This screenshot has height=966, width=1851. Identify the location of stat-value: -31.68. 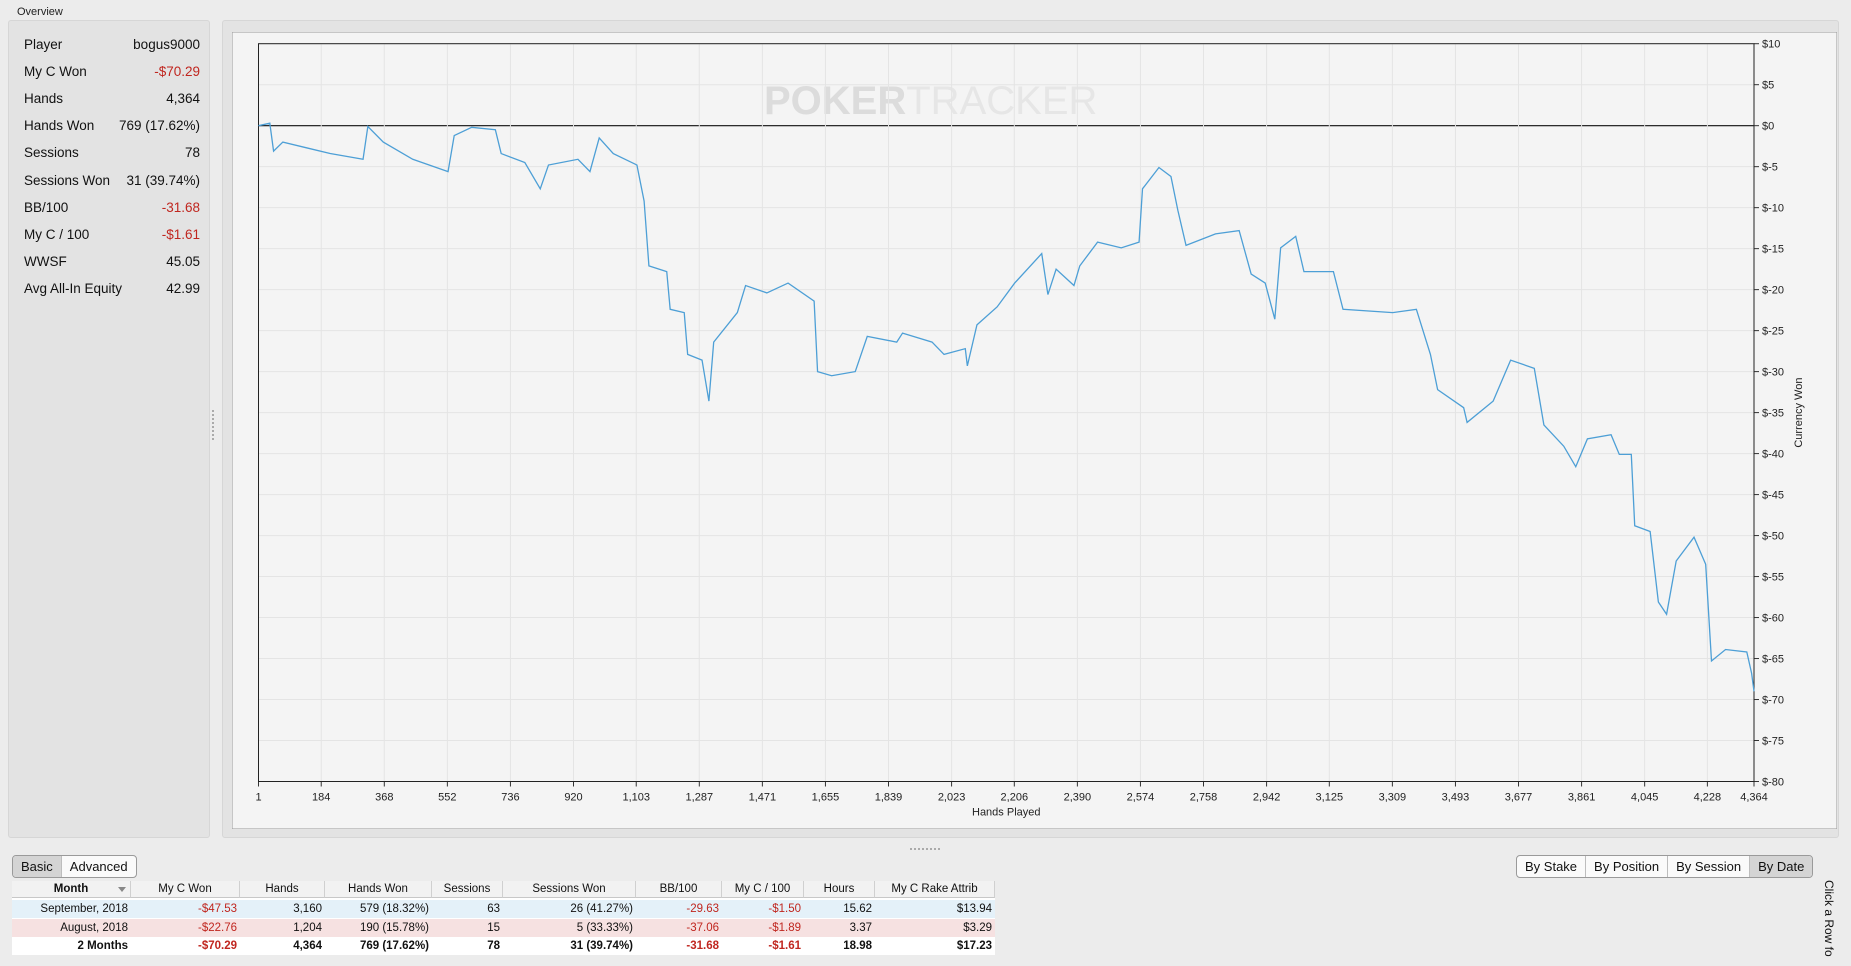
(180, 207).